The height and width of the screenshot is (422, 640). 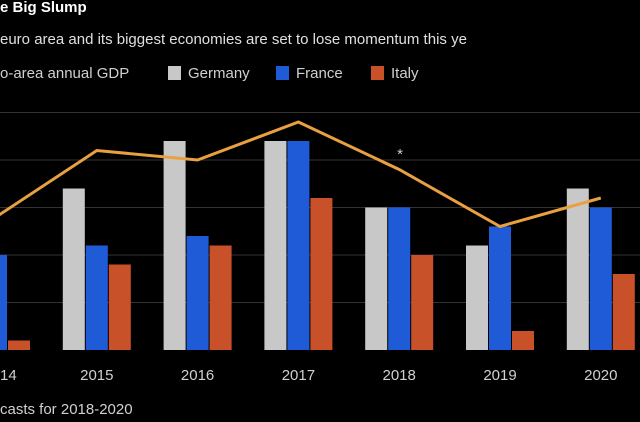 What do you see at coordinates (197, 375) in the screenshot?
I see `x-tick-label: 2016` at bounding box center [197, 375].